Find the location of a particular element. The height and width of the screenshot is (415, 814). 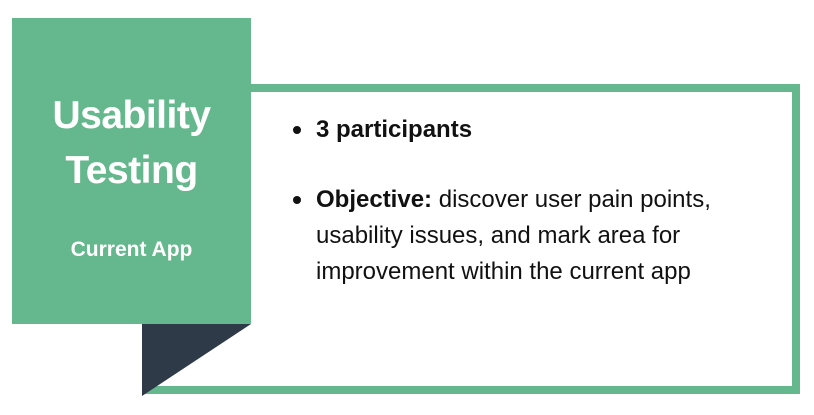

section-title: Usability Testing is located at coordinates (131, 143).